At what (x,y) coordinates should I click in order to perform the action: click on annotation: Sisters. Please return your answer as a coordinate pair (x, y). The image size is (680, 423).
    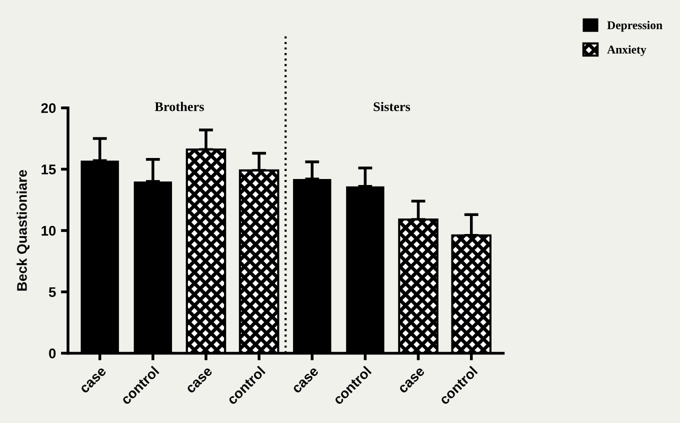
    Looking at the image, I should click on (392, 107).